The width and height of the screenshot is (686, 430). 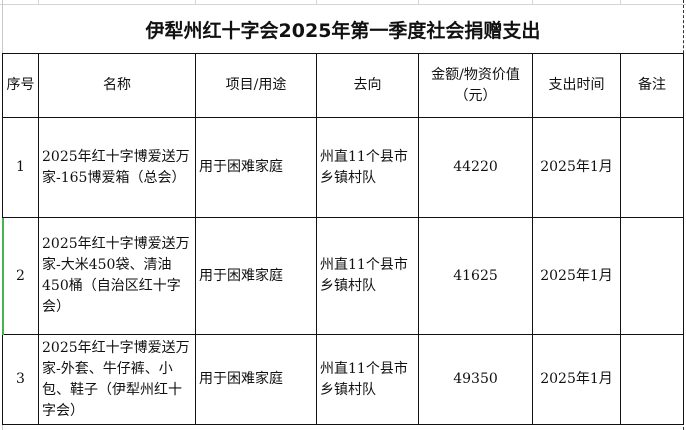 What do you see at coordinates (576, 85) in the screenshot?
I see `header-time: 支出时间` at bounding box center [576, 85].